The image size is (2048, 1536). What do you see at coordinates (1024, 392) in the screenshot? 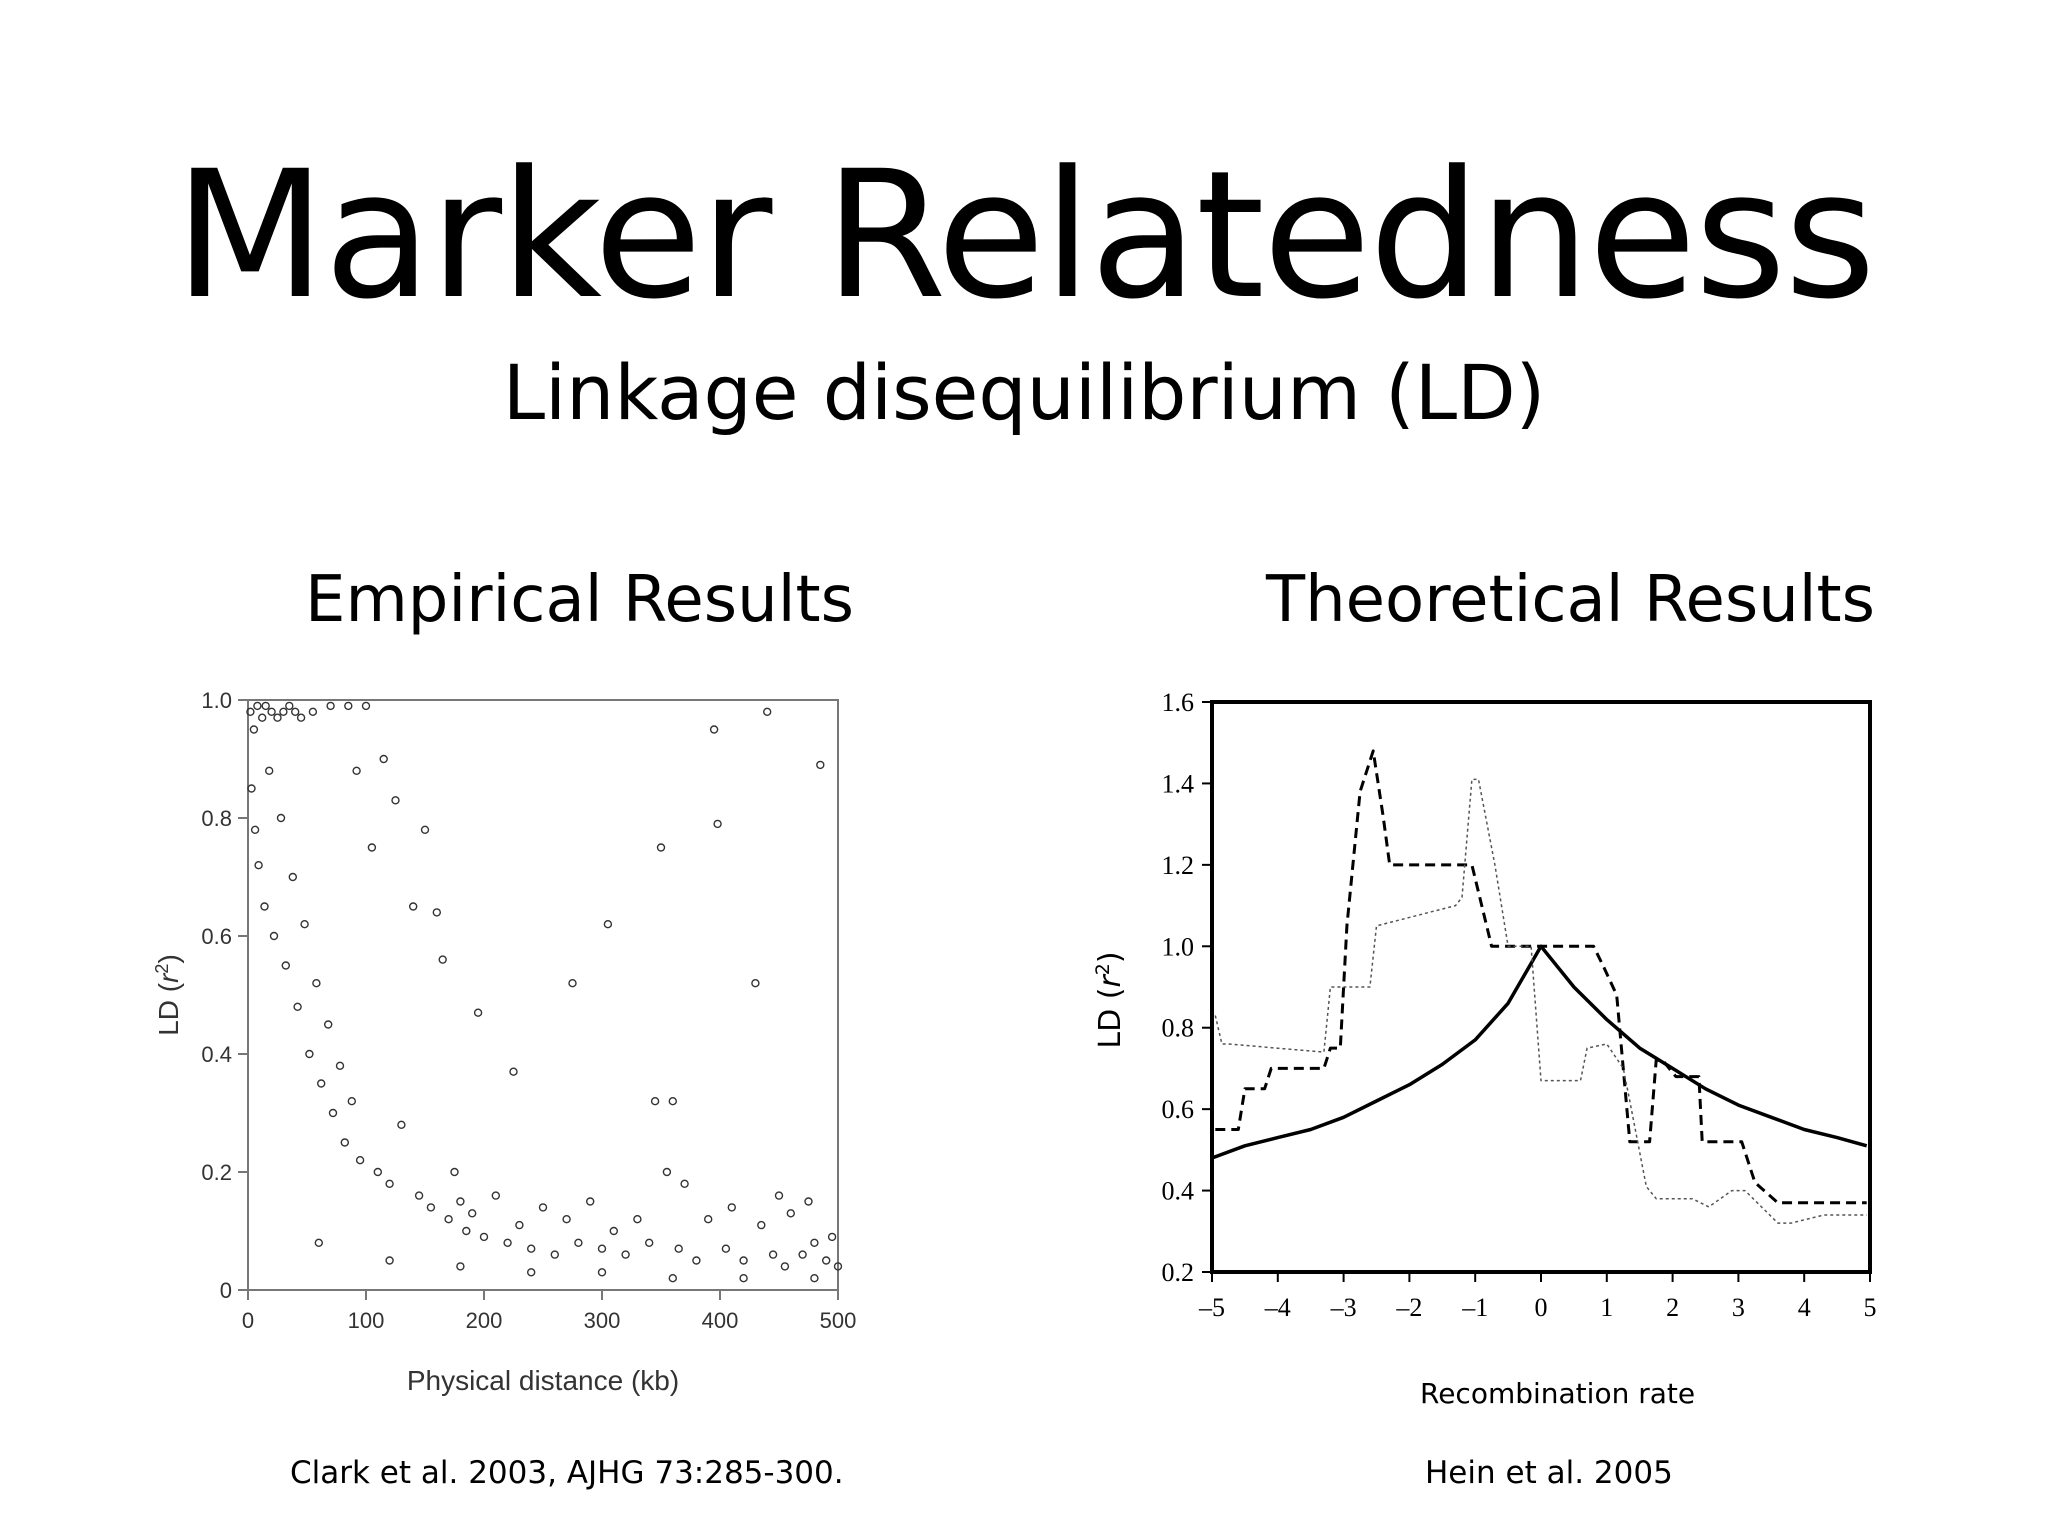
I see `slide-subtitle: Linkage disequilibrium (LD)` at bounding box center [1024, 392].